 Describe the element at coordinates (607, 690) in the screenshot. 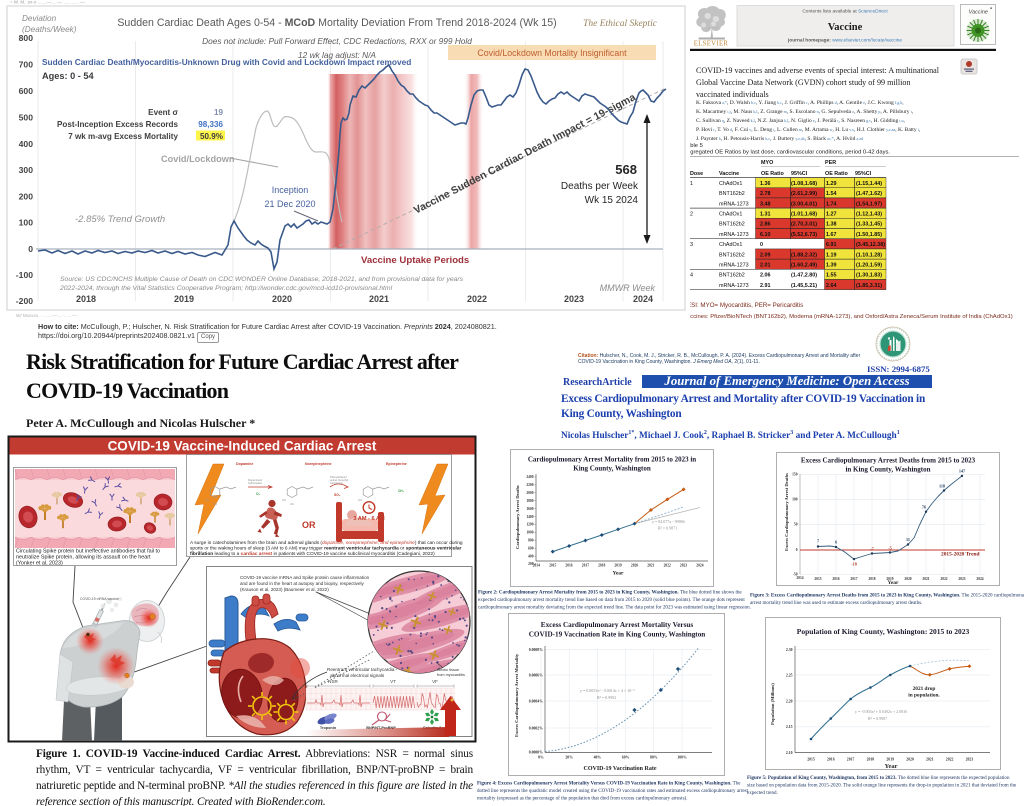

I see `svg-text:y = 0.0053x² - 0.0014x + 4 × 1: y = 0.0053x² - 0.0014x + 4 × 10⁻⁵` at that location.